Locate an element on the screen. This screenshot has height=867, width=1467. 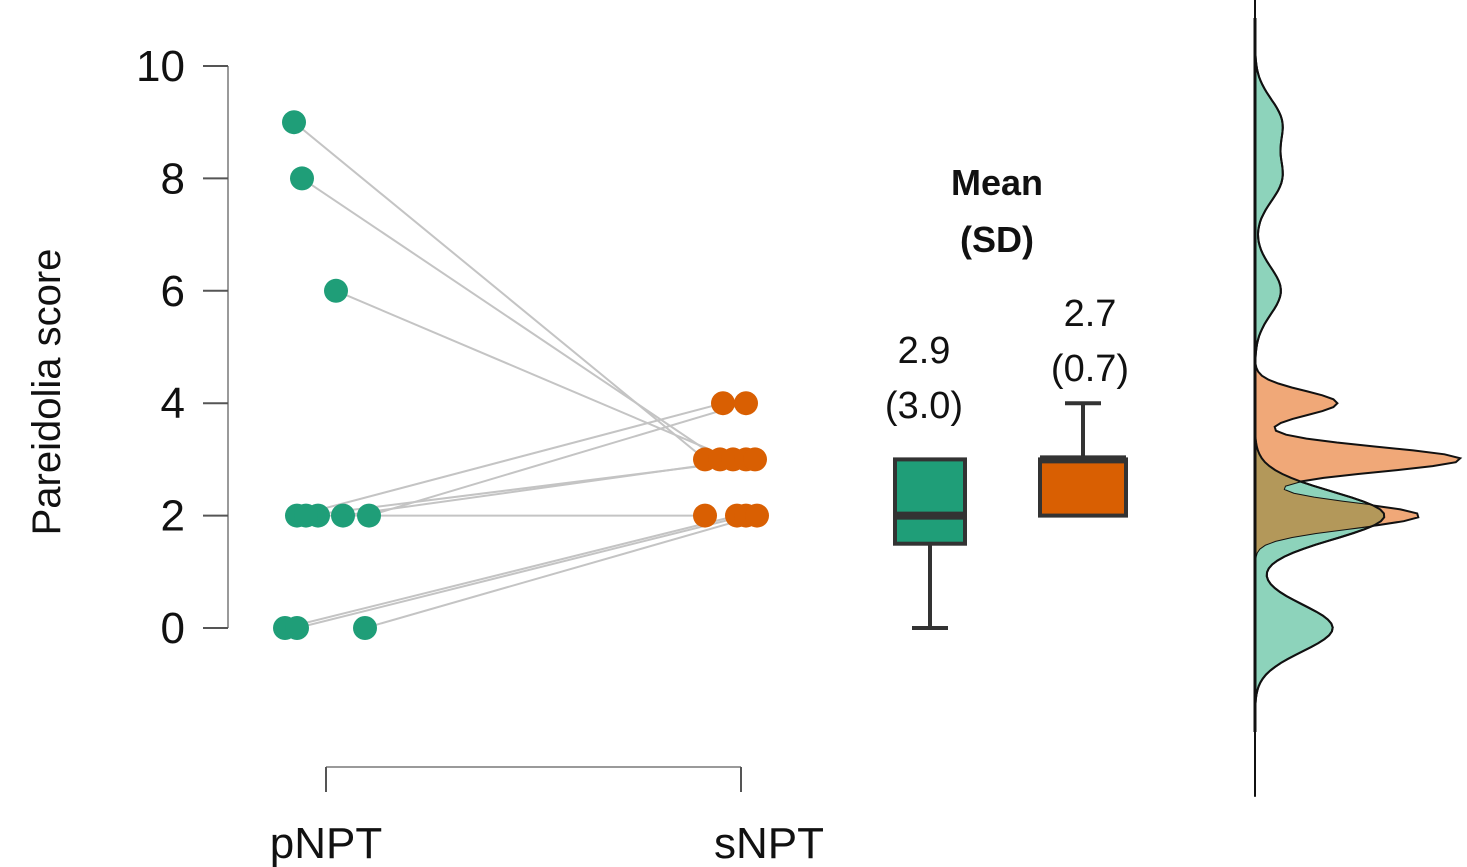
y-tick-label: 8 is located at coordinates (173, 178).